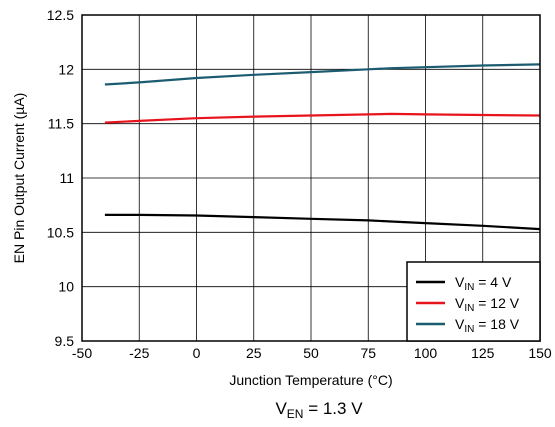  What do you see at coordinates (60, 232) in the screenshot?
I see `y-tick-label: 10.5` at bounding box center [60, 232].